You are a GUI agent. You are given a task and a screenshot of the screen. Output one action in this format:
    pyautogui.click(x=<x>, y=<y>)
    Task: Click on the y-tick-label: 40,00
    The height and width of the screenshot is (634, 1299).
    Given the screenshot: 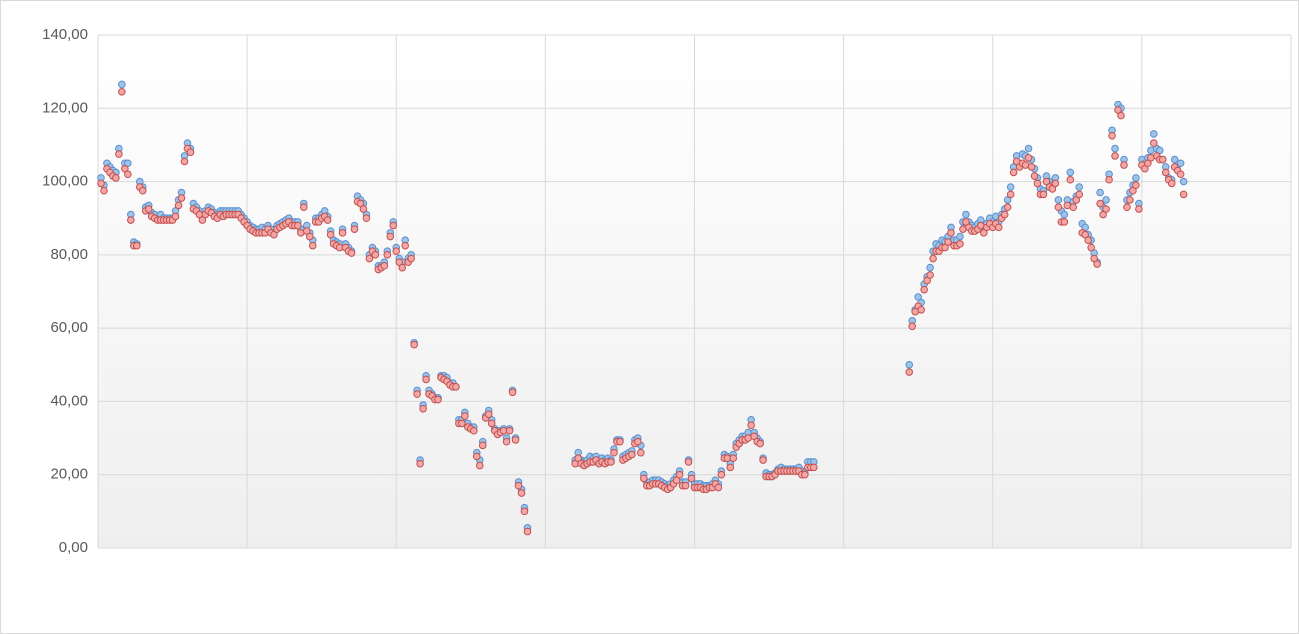 What is the action you would take?
    pyautogui.click(x=69, y=400)
    